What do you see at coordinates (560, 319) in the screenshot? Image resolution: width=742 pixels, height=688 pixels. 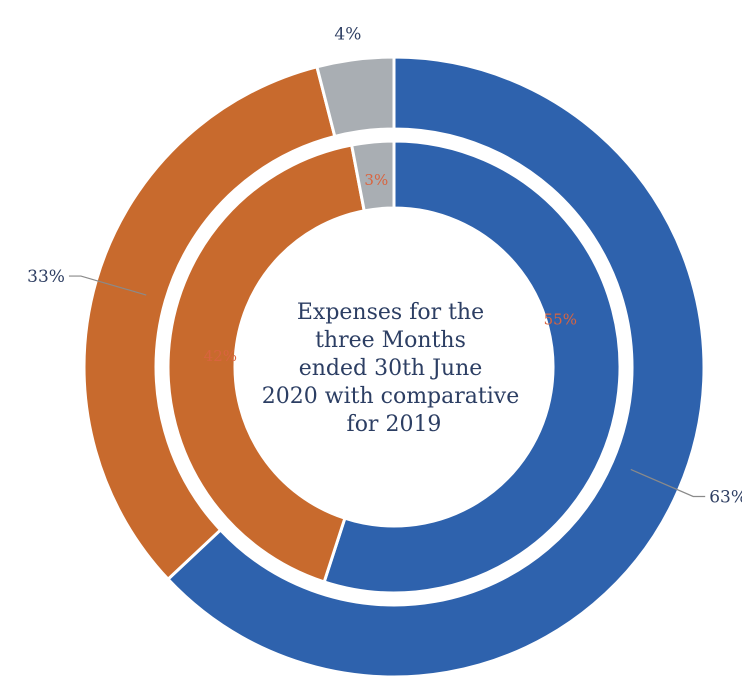 I see `inner-ring-label-1: 55%` at bounding box center [560, 319].